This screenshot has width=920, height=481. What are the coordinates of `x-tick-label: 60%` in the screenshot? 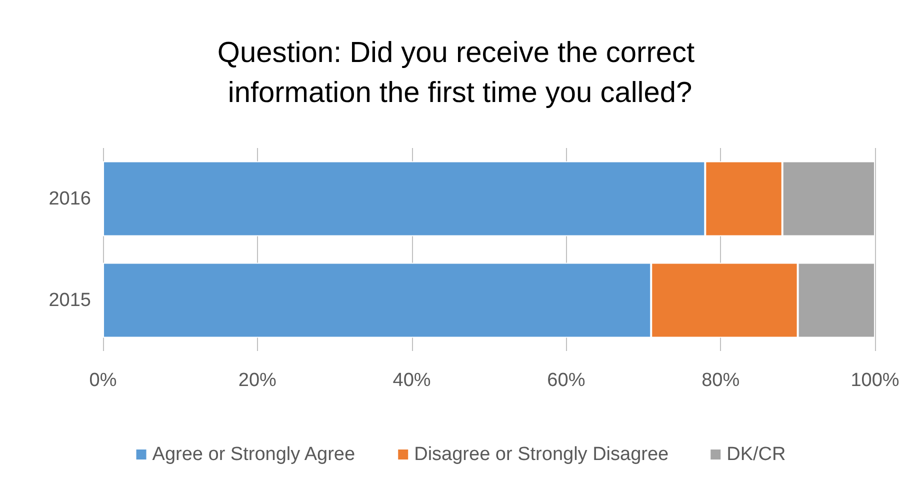 It's located at (566, 380).